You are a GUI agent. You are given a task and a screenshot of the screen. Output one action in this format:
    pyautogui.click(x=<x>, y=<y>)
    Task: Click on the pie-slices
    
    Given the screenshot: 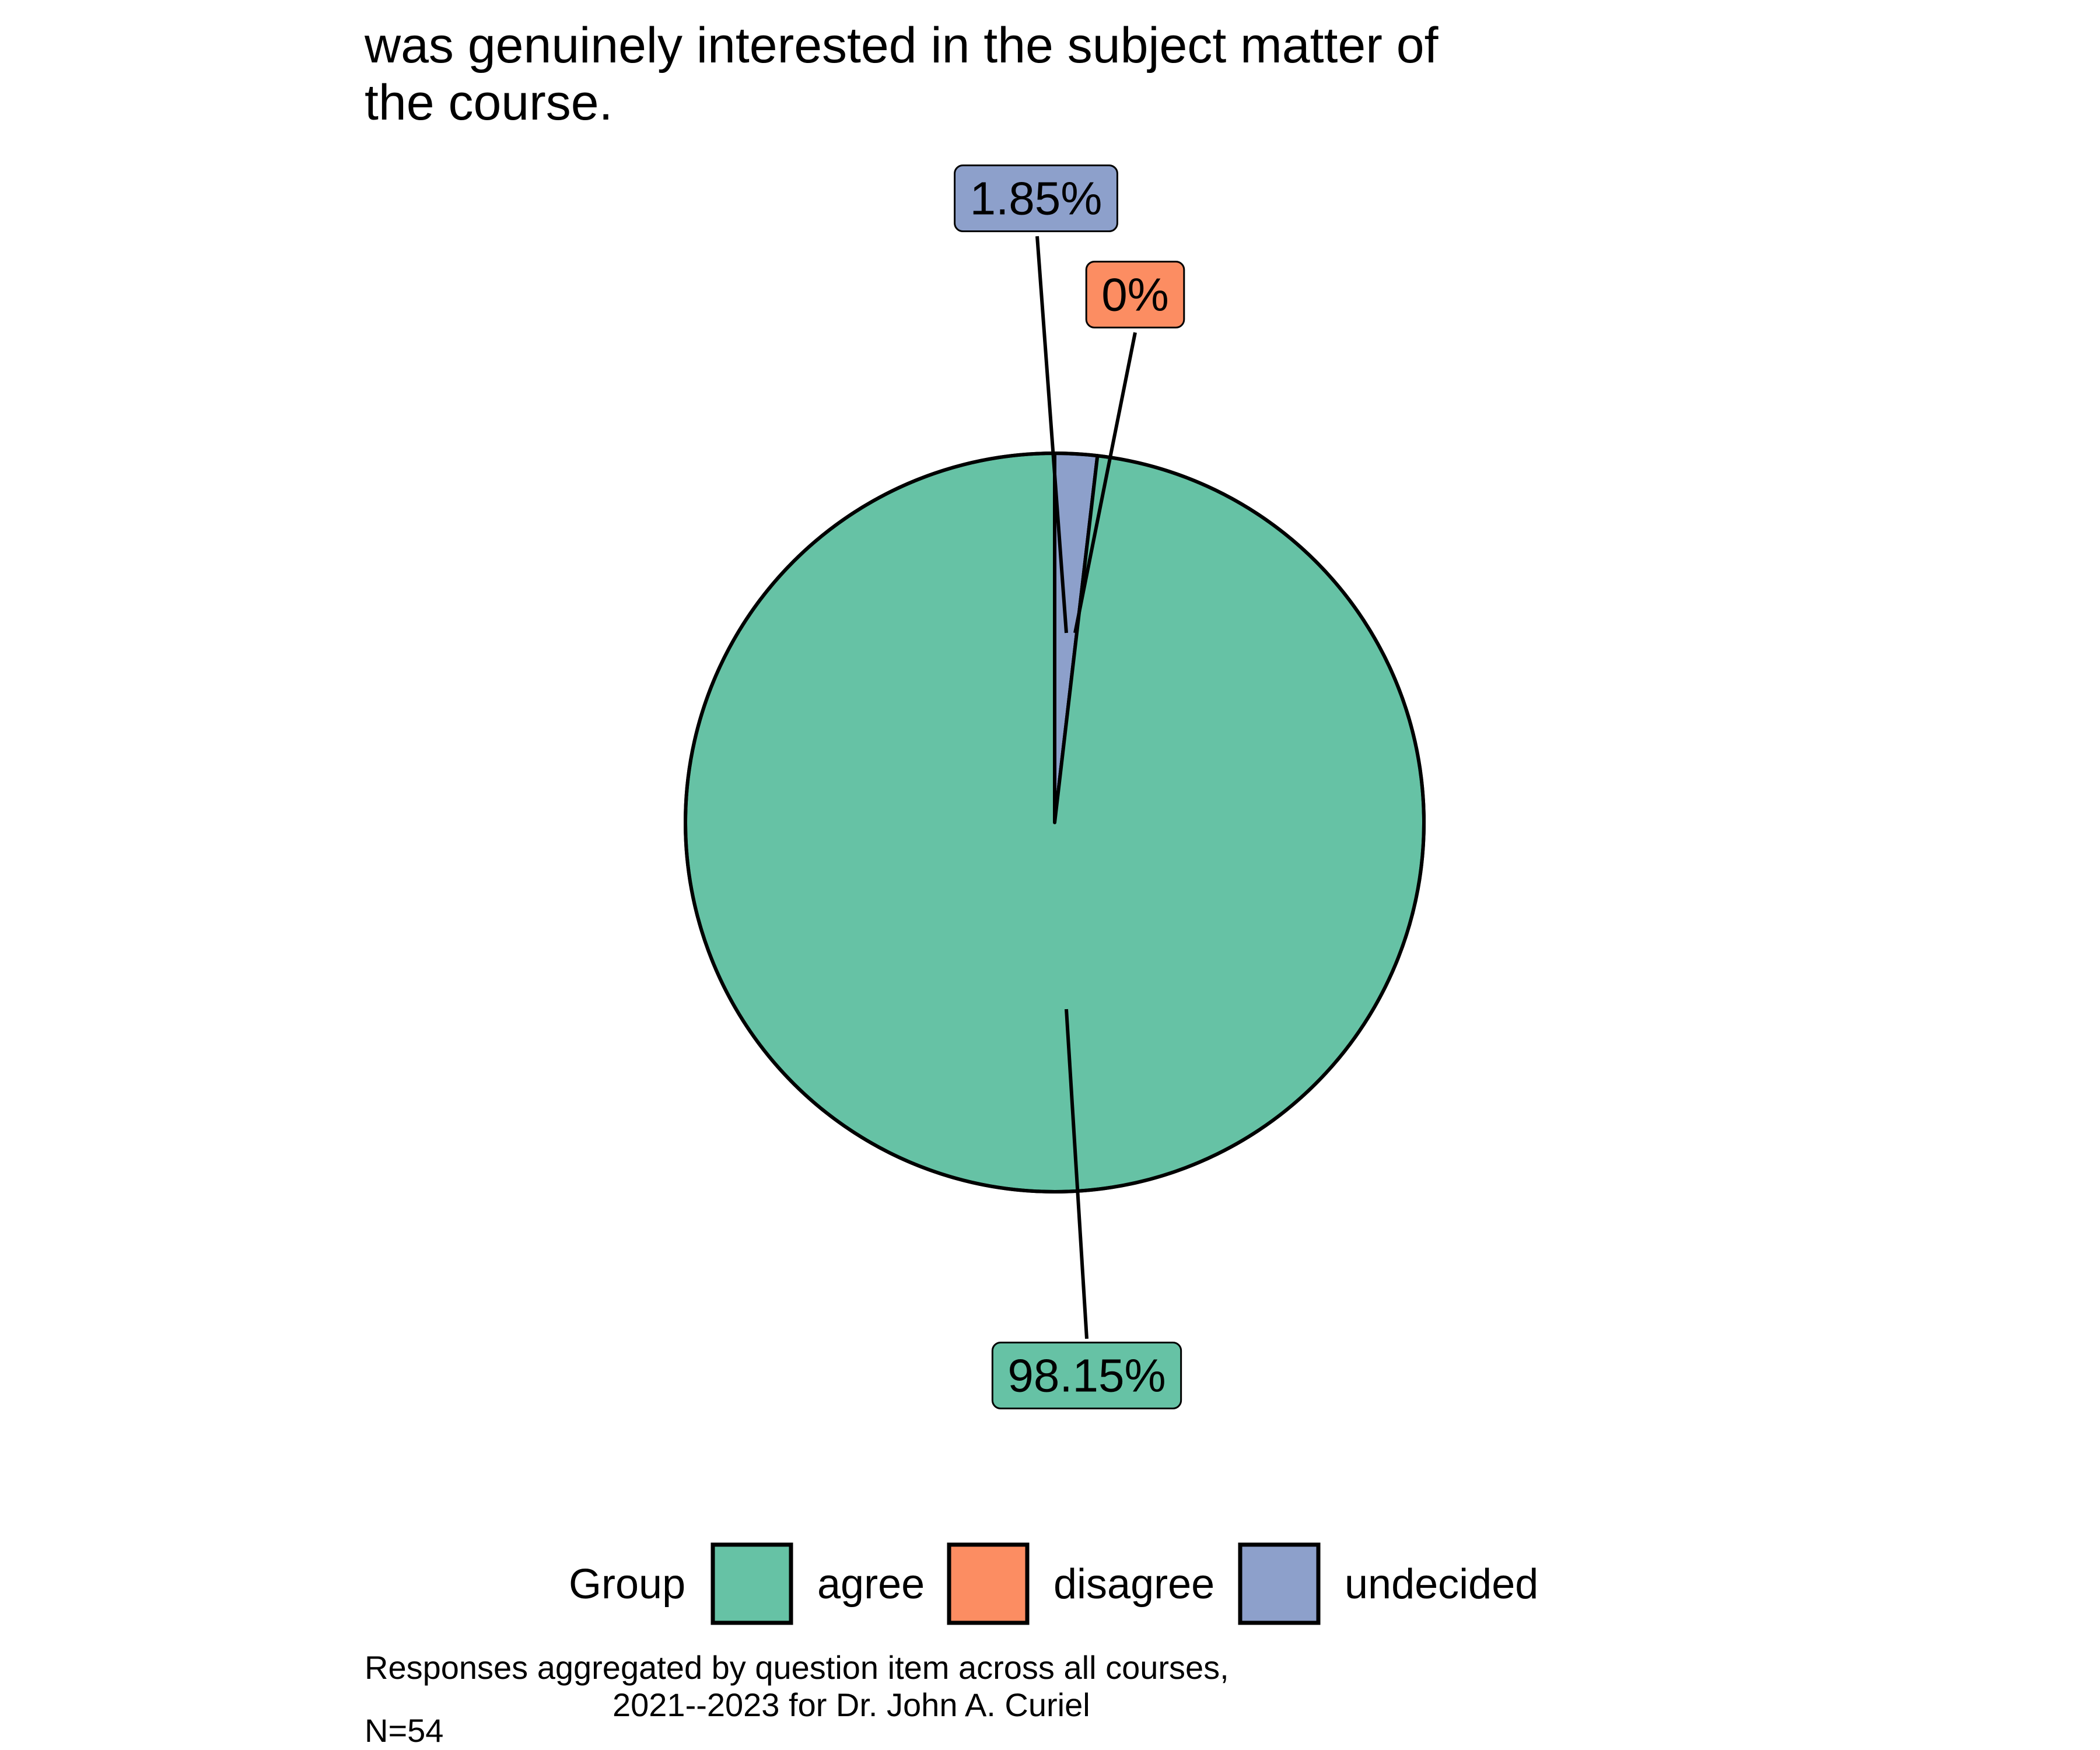 What is the action you would take?
    pyautogui.click(x=1055, y=823)
    